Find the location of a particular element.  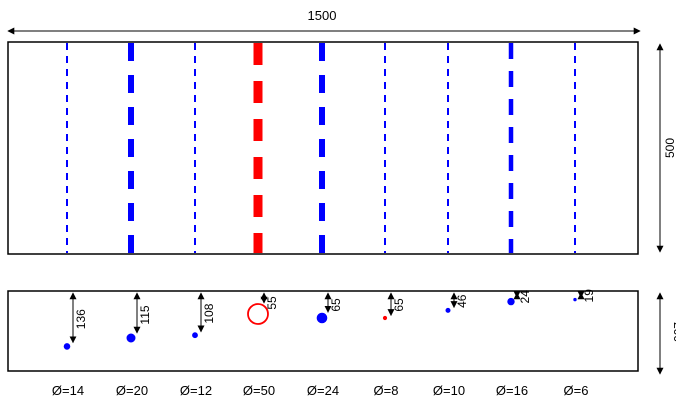

diameter-label: Ø=24 is located at coordinates (323, 390).